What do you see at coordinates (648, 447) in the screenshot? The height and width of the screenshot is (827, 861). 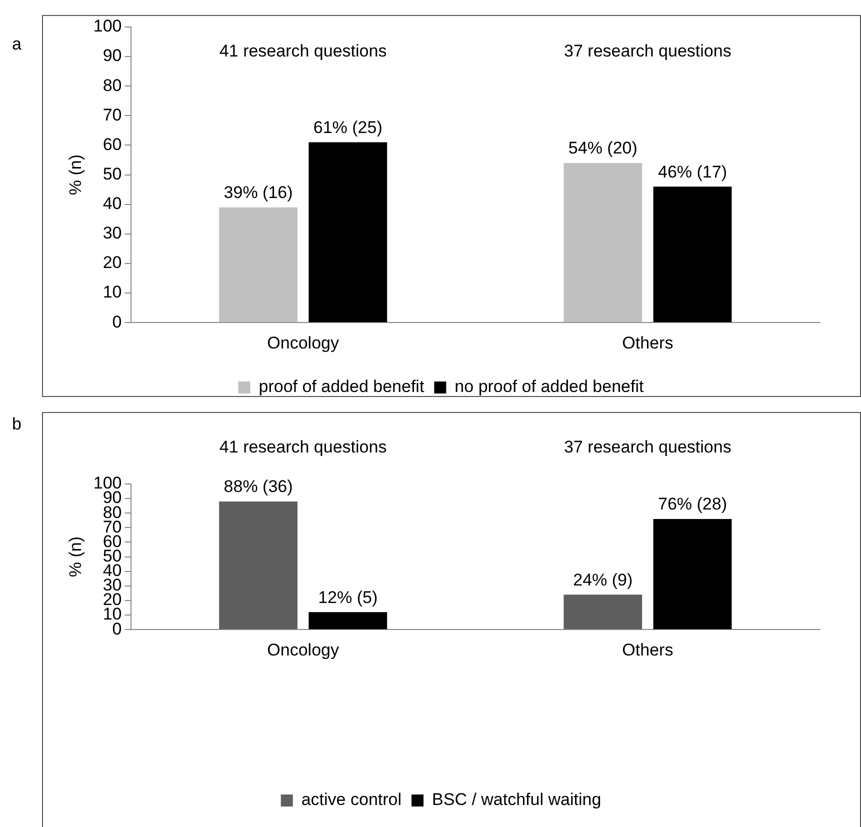 I see `text: 37 research questions` at bounding box center [648, 447].